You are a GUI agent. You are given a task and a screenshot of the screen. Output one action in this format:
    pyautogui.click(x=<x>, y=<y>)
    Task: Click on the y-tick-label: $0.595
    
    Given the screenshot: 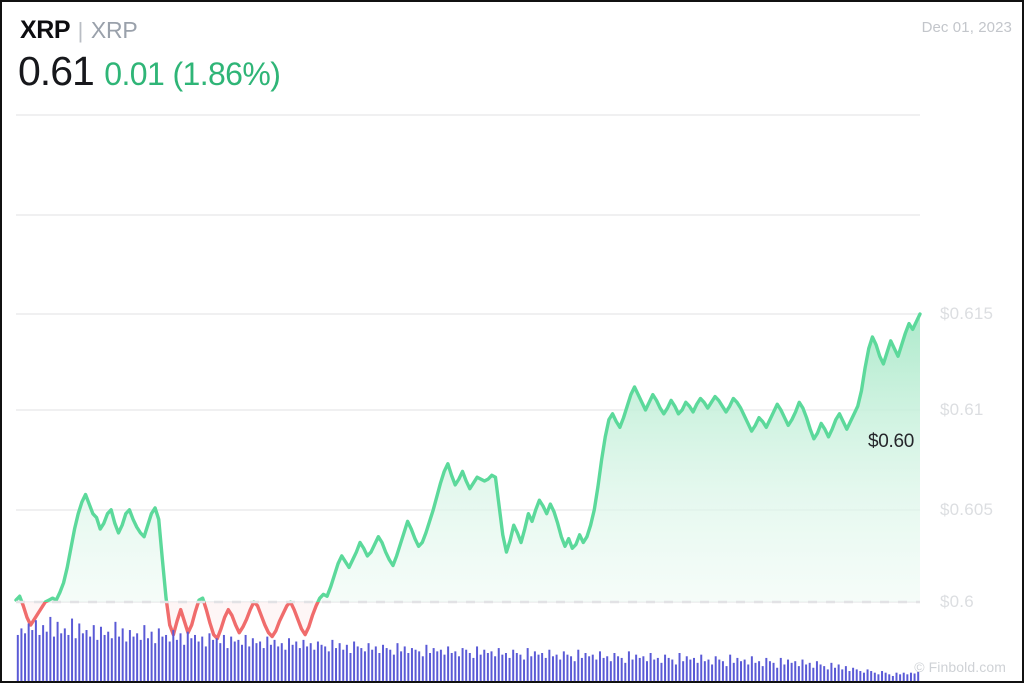 What is the action you would take?
    pyautogui.click(x=981, y=680)
    